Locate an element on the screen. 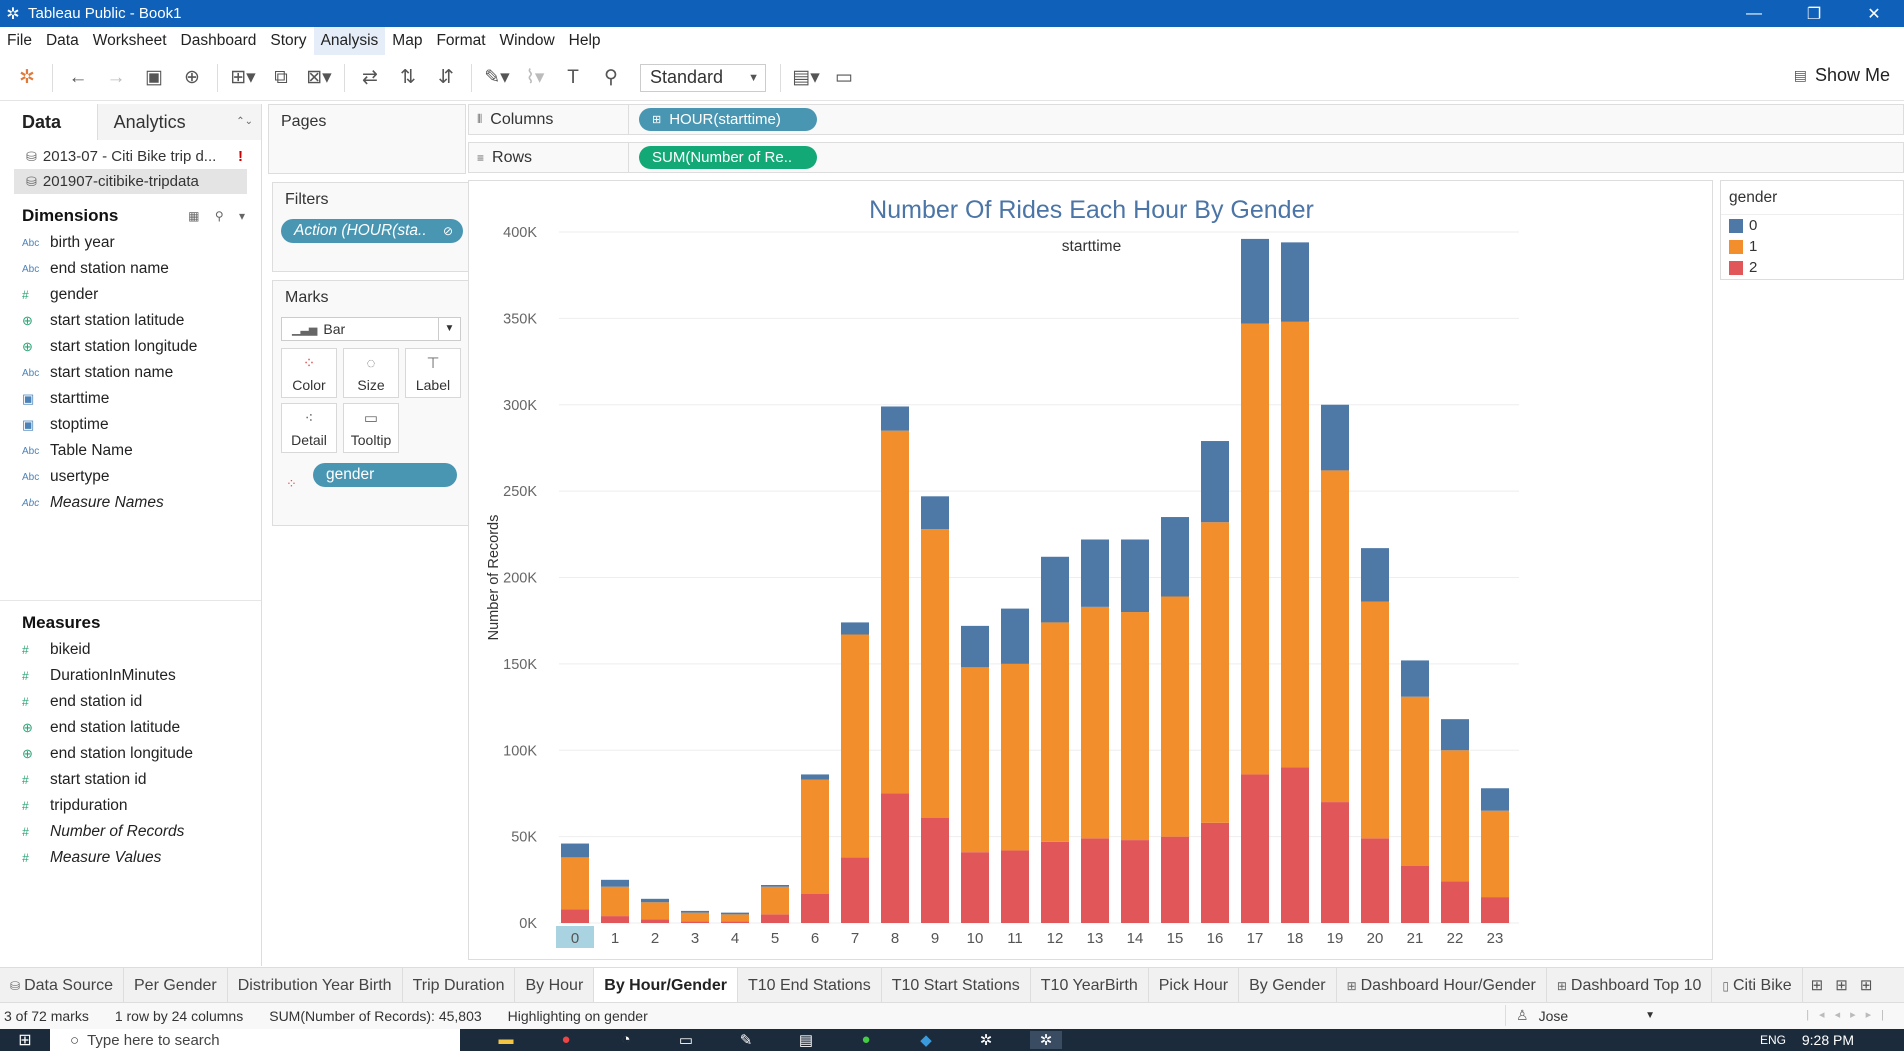  label-button: ⊤ Label is located at coordinates (433, 373).